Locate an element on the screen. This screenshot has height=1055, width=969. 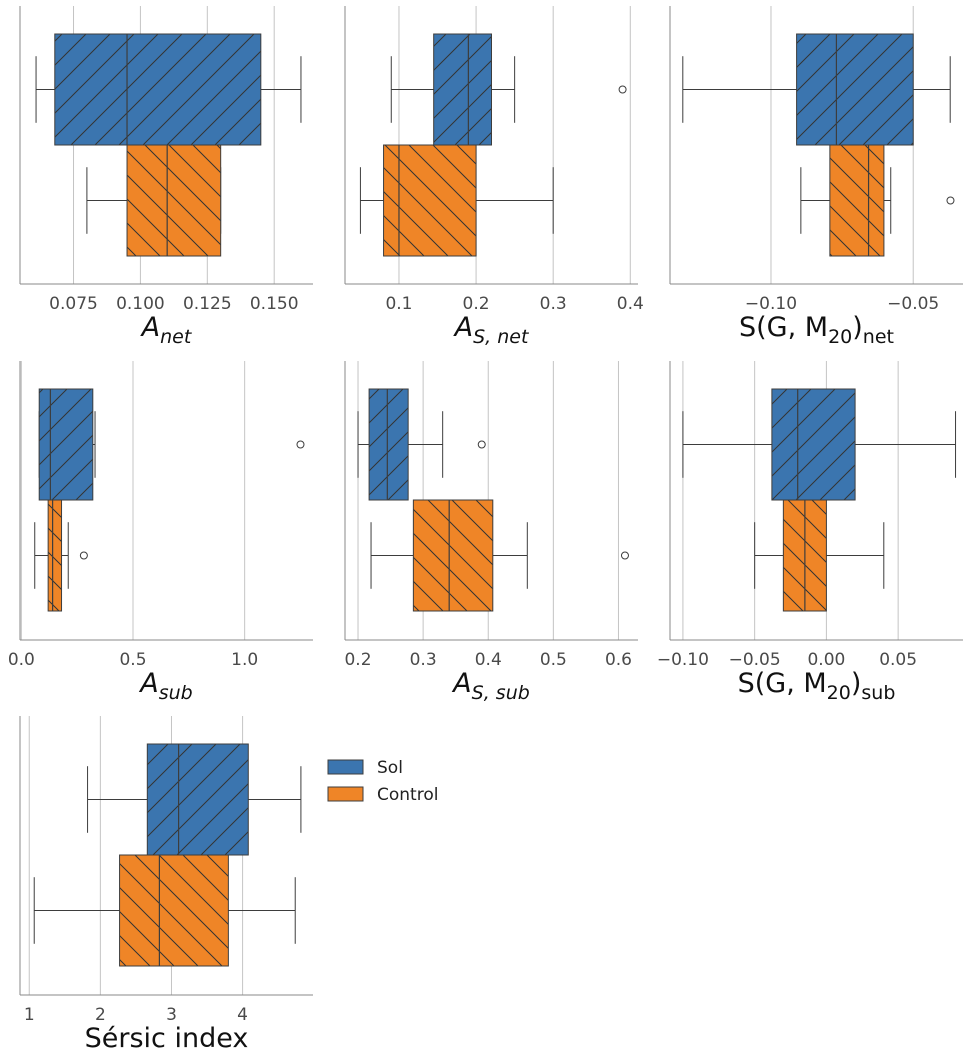
x-axis-label: Anet is located at coordinates (166, 330).